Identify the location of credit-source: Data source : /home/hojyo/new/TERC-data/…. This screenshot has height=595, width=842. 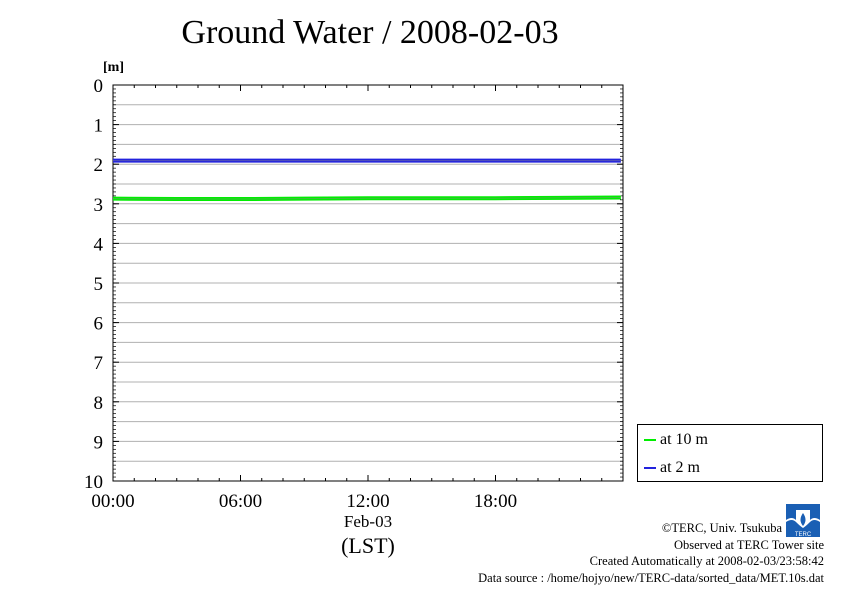
(651, 577).